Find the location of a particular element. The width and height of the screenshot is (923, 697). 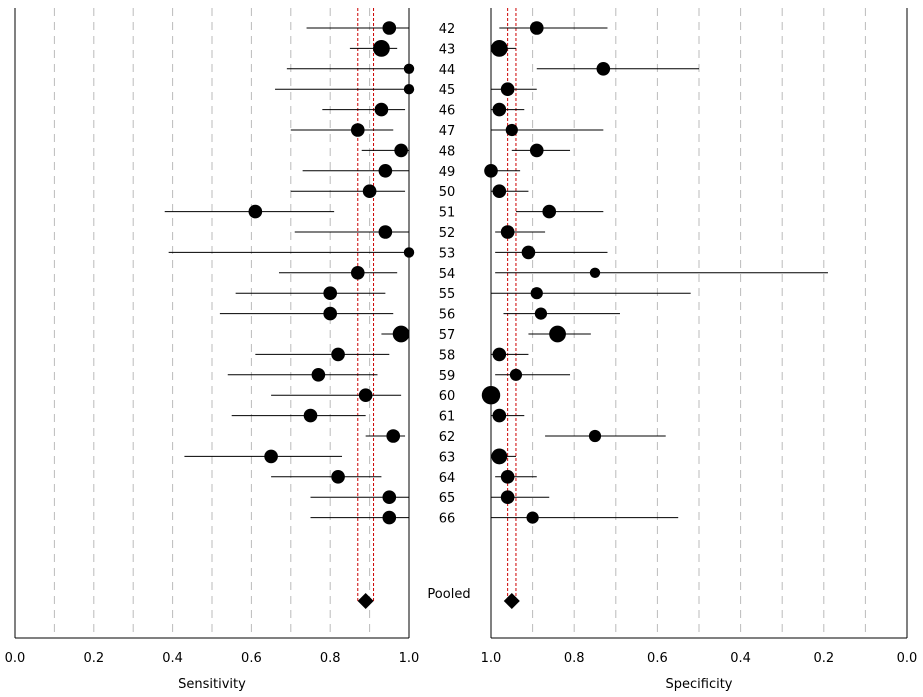

specificity-tick-label: 1.0 is located at coordinates (491, 658).